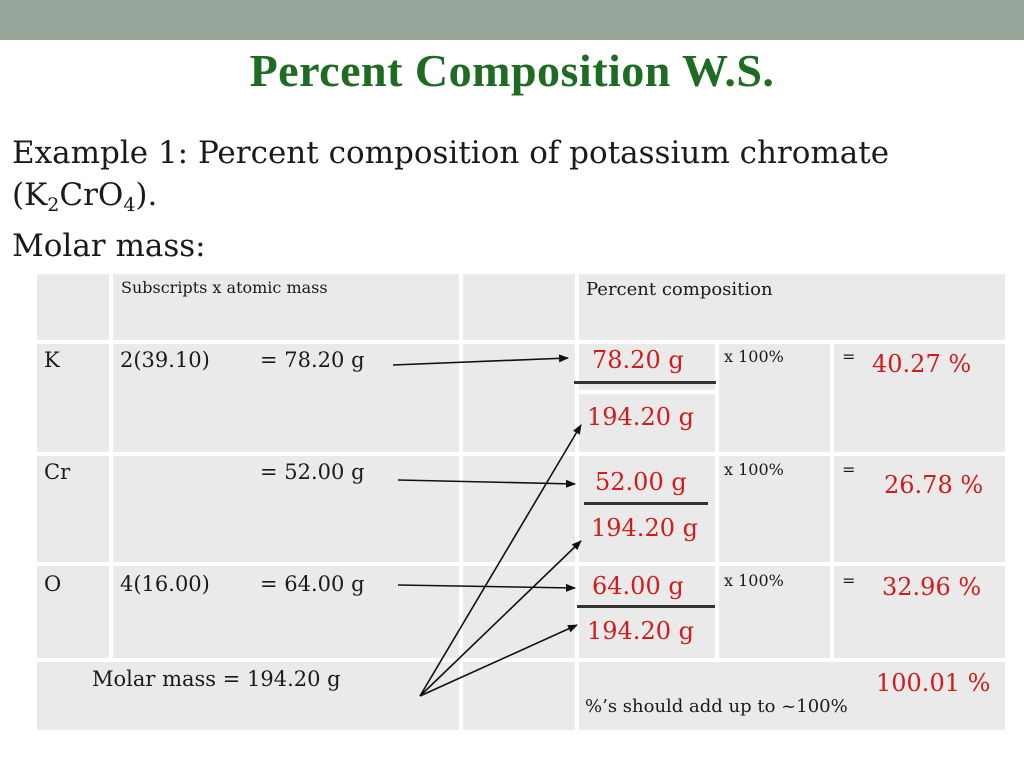 This screenshot has width=1024, height=768. What do you see at coordinates (109, 246) in the screenshot?
I see `molar-mass-label: Molar mass:` at bounding box center [109, 246].